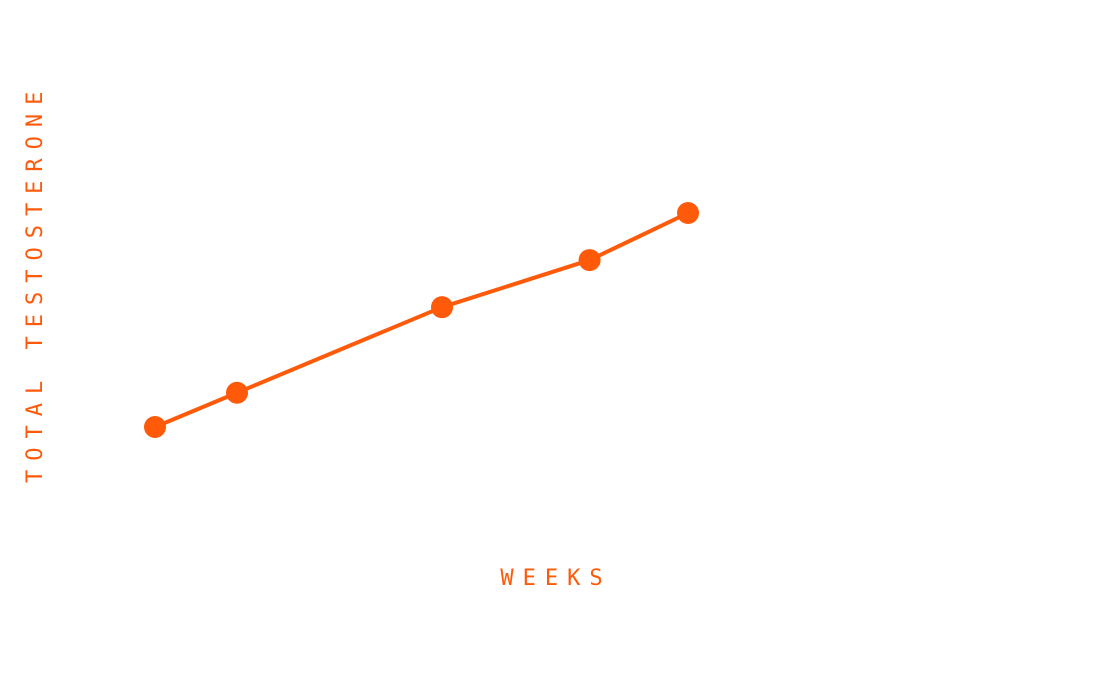  I want to click on x-axis-title: WEEKS, so click(555, 578).